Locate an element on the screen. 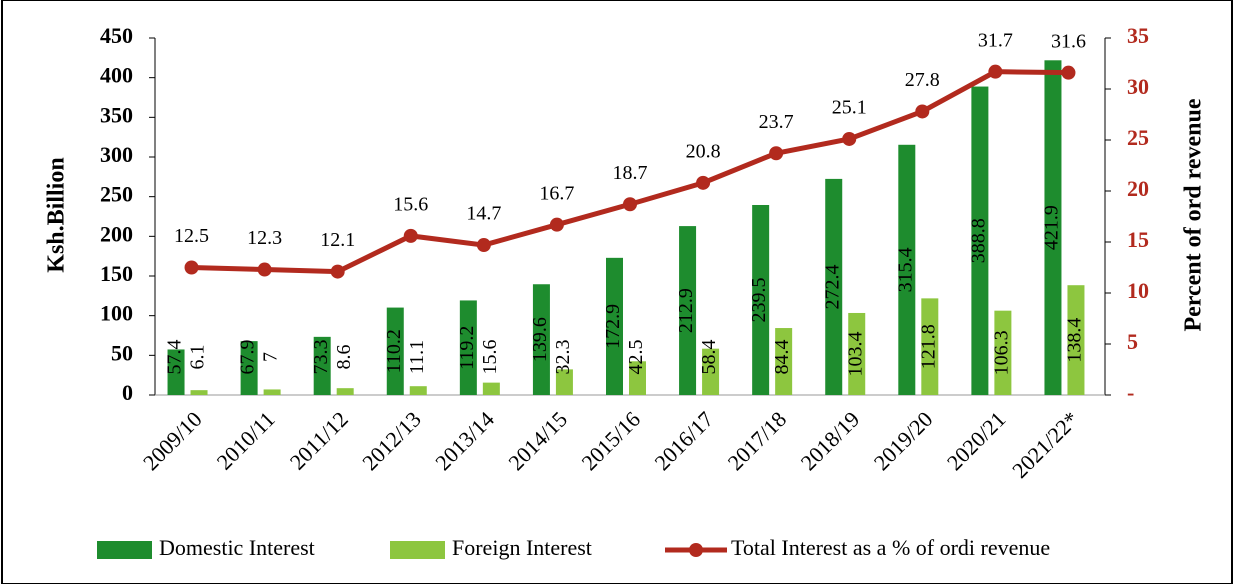 This screenshot has width=1234, height=584. data-label: 421.9 is located at coordinates (1052, 227).